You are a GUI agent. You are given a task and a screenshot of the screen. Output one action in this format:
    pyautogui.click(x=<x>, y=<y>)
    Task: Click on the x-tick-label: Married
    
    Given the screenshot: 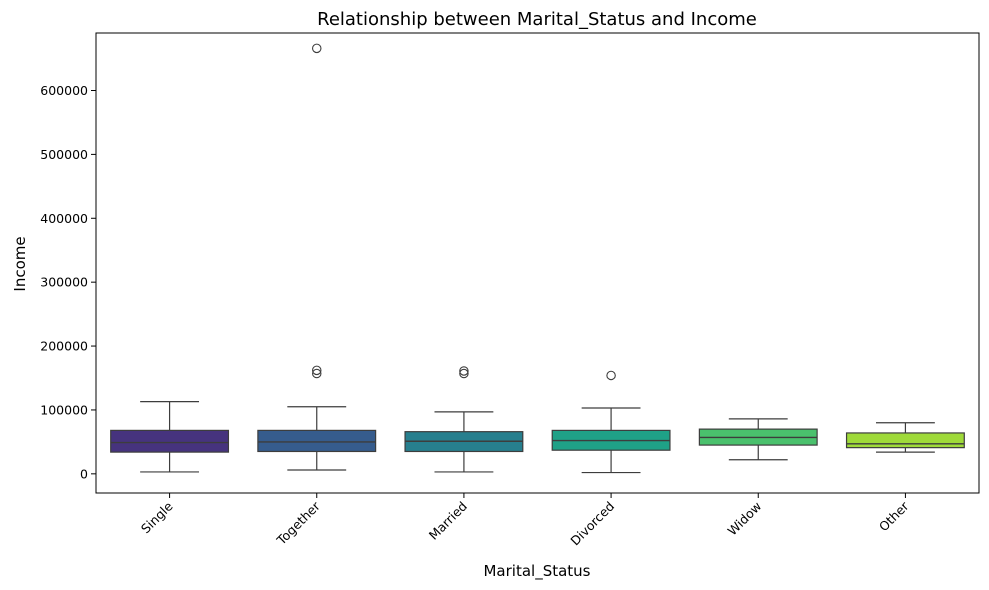 What is the action you would take?
    pyautogui.click(x=448, y=521)
    